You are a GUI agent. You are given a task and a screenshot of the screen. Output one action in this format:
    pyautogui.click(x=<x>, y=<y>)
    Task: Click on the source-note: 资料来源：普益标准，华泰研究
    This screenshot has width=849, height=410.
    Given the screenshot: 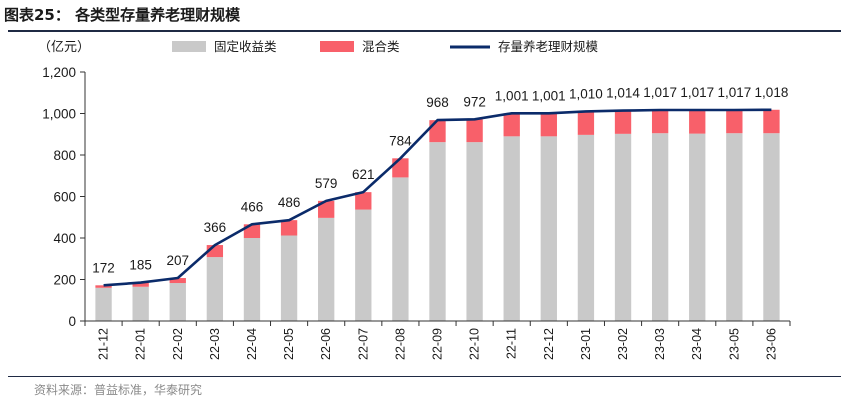 What is the action you would take?
    pyautogui.click(x=118, y=390)
    